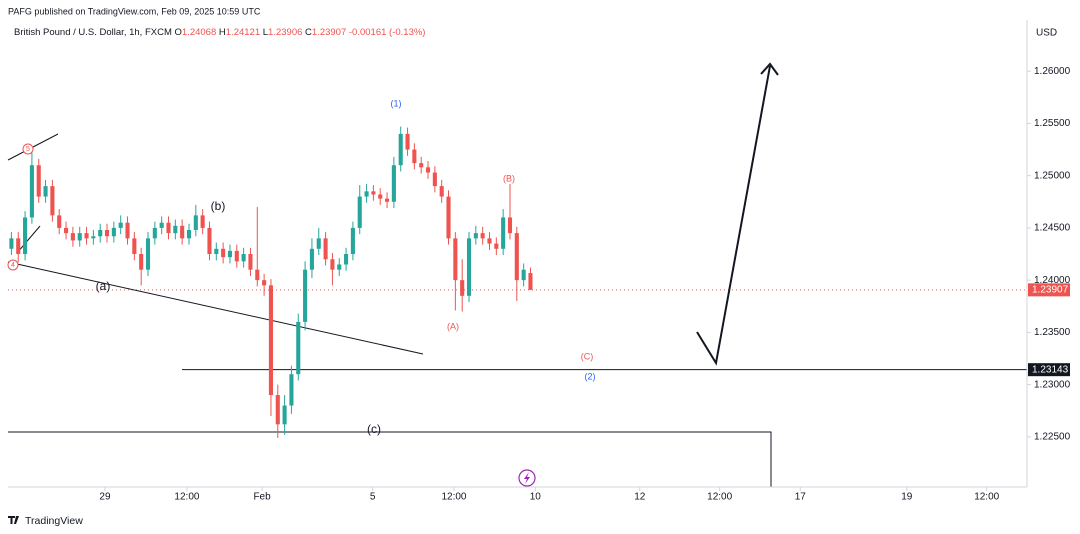 The image size is (1080, 534). I want to click on last-price-label: 1.23907, so click(1050, 289).